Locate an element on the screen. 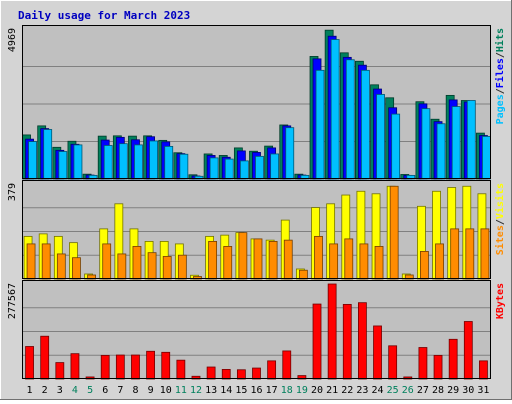 This screenshot has height=404, width=512. x-tick-label-day-7: 7 is located at coordinates (120, 390).